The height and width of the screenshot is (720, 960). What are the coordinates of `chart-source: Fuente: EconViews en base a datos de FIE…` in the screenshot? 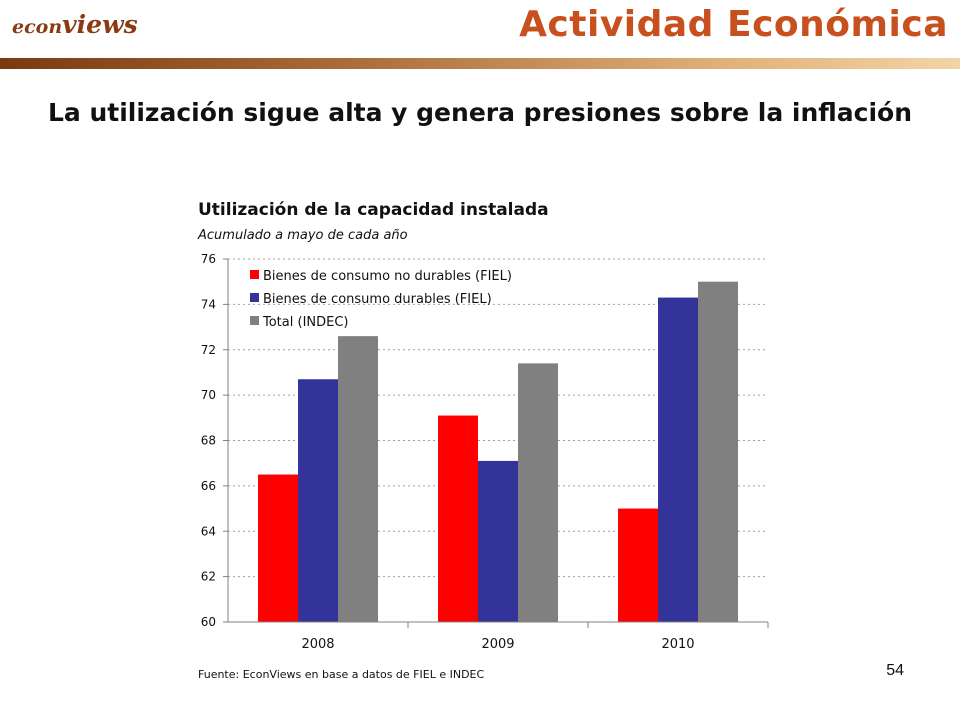 It's located at (341, 674).